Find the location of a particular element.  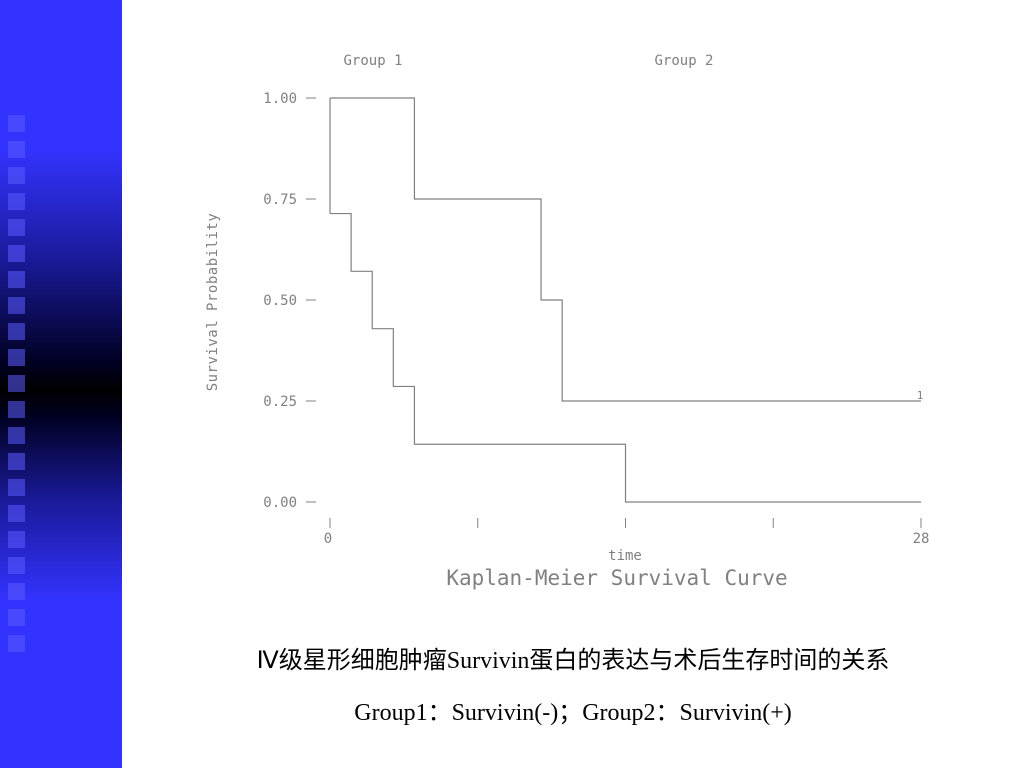

slide-caption-title: Ⅳ级星形细胞肿瘤Survivin蛋白的表达与术后生存时间的关系 is located at coordinates (573, 661).